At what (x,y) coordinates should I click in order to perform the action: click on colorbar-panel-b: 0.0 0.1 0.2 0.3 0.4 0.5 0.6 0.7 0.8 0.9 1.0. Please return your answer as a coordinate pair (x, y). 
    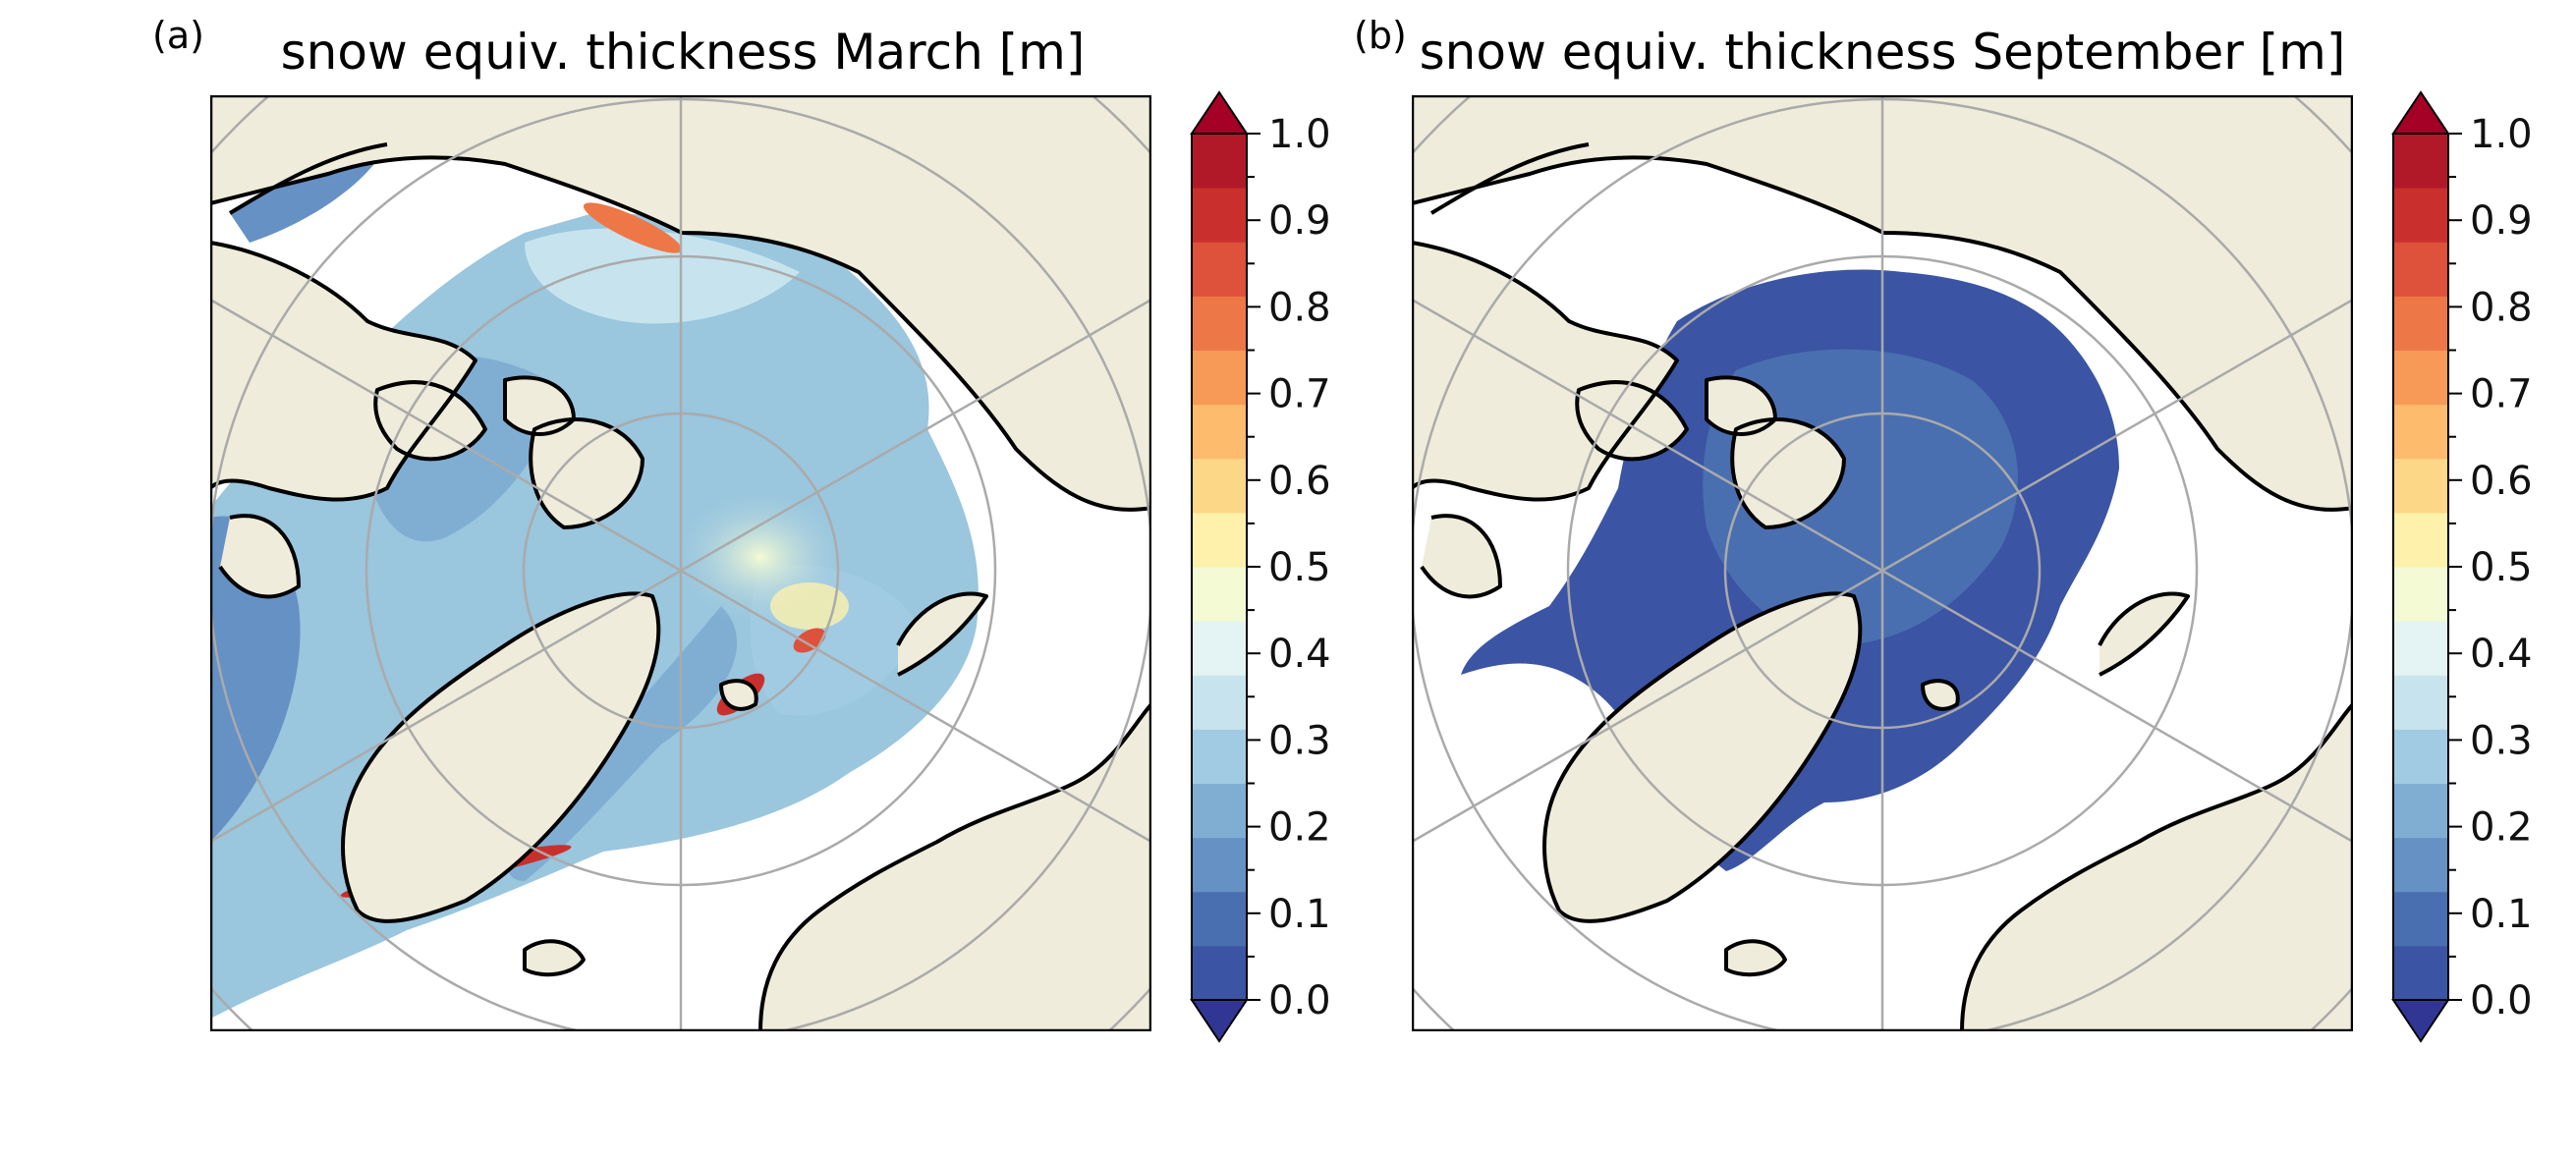
    Looking at the image, I should click on (2462, 566).